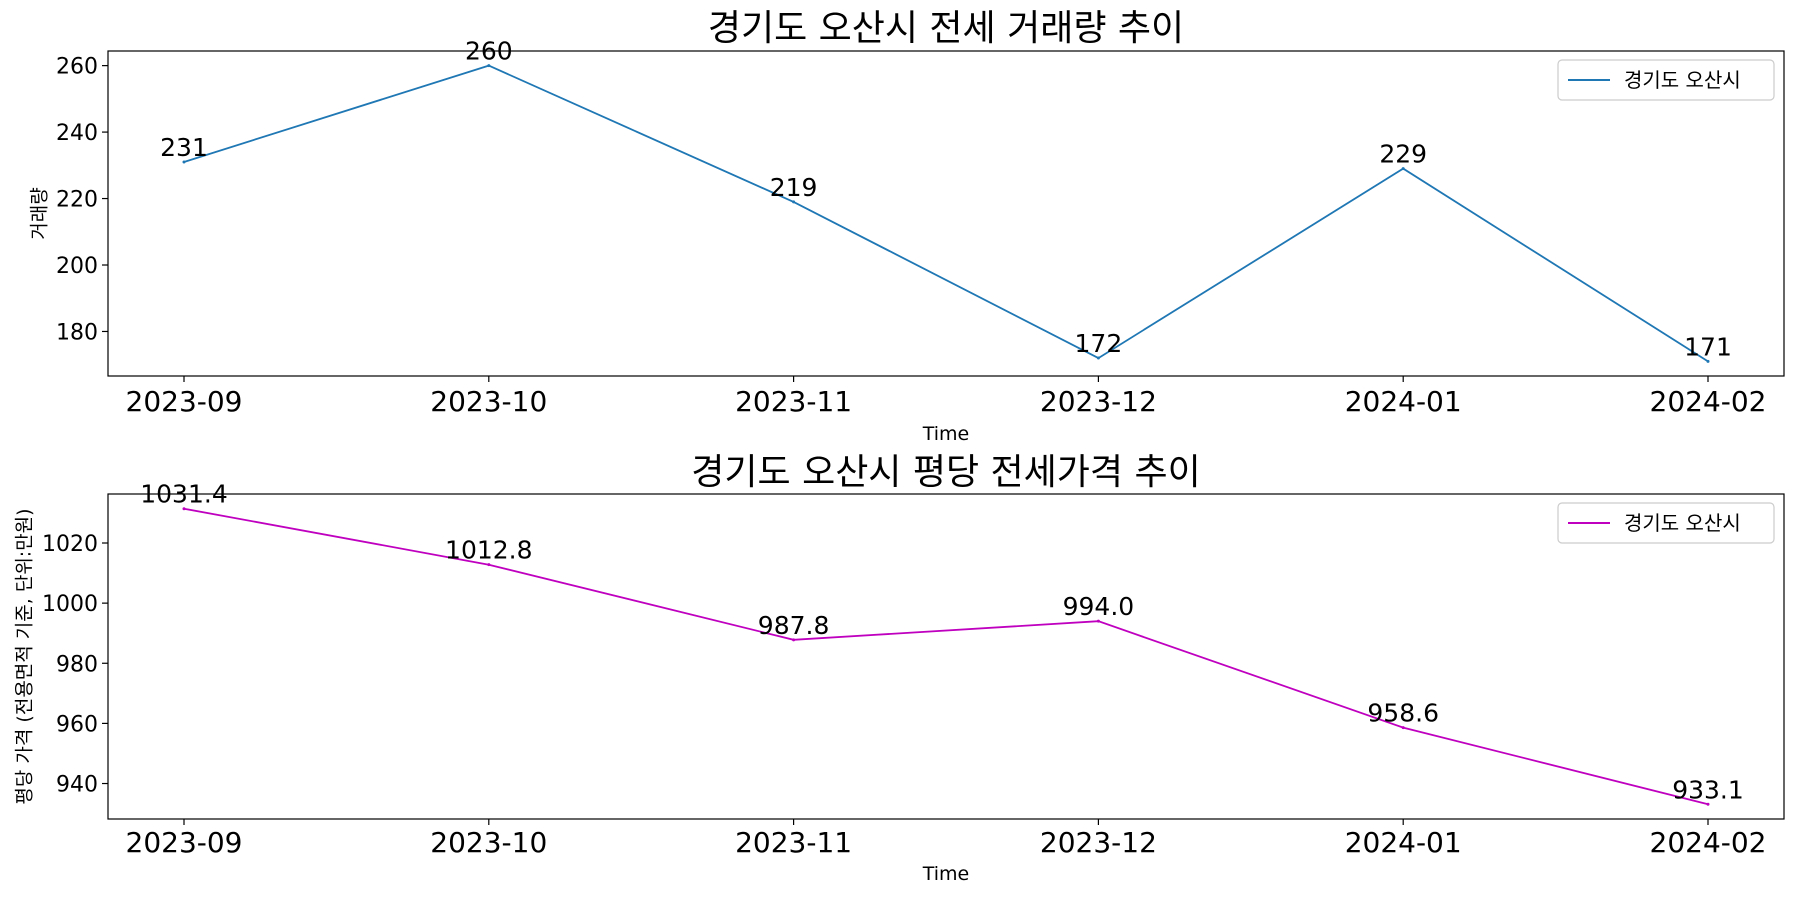 The image size is (1800, 900). I want to click on y-tick-label: 960, so click(77, 724).